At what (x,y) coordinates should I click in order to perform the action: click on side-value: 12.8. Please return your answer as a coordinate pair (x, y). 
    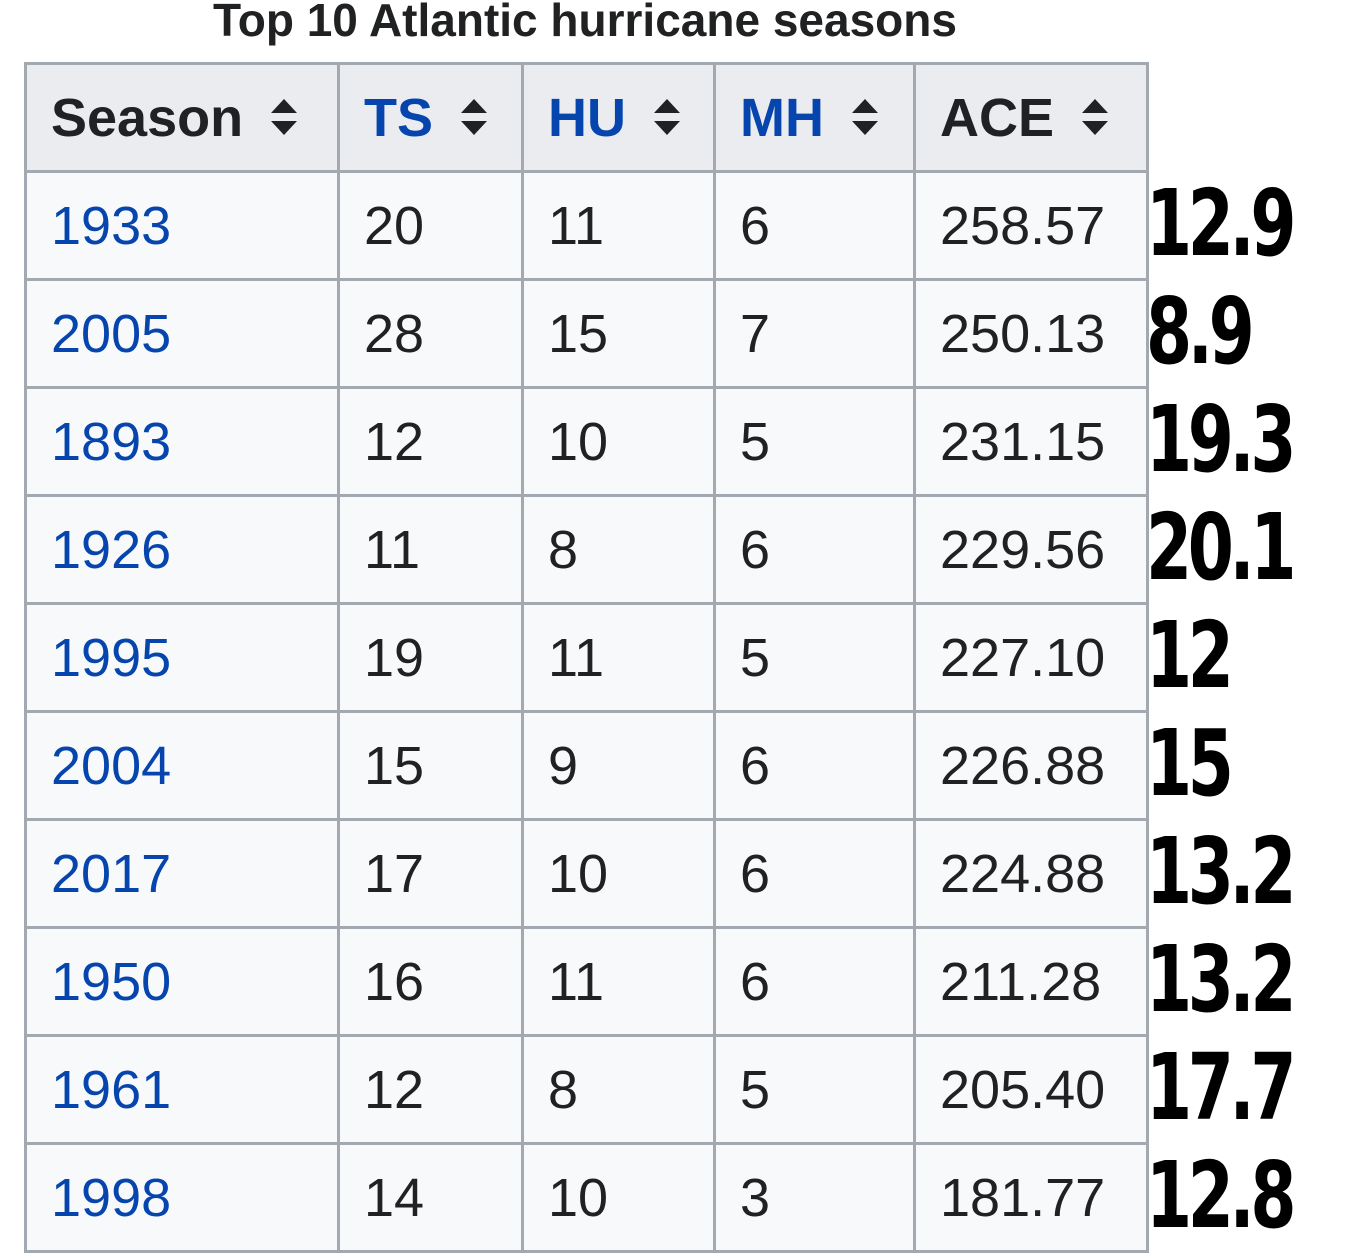
    Looking at the image, I should click on (1221, 1195).